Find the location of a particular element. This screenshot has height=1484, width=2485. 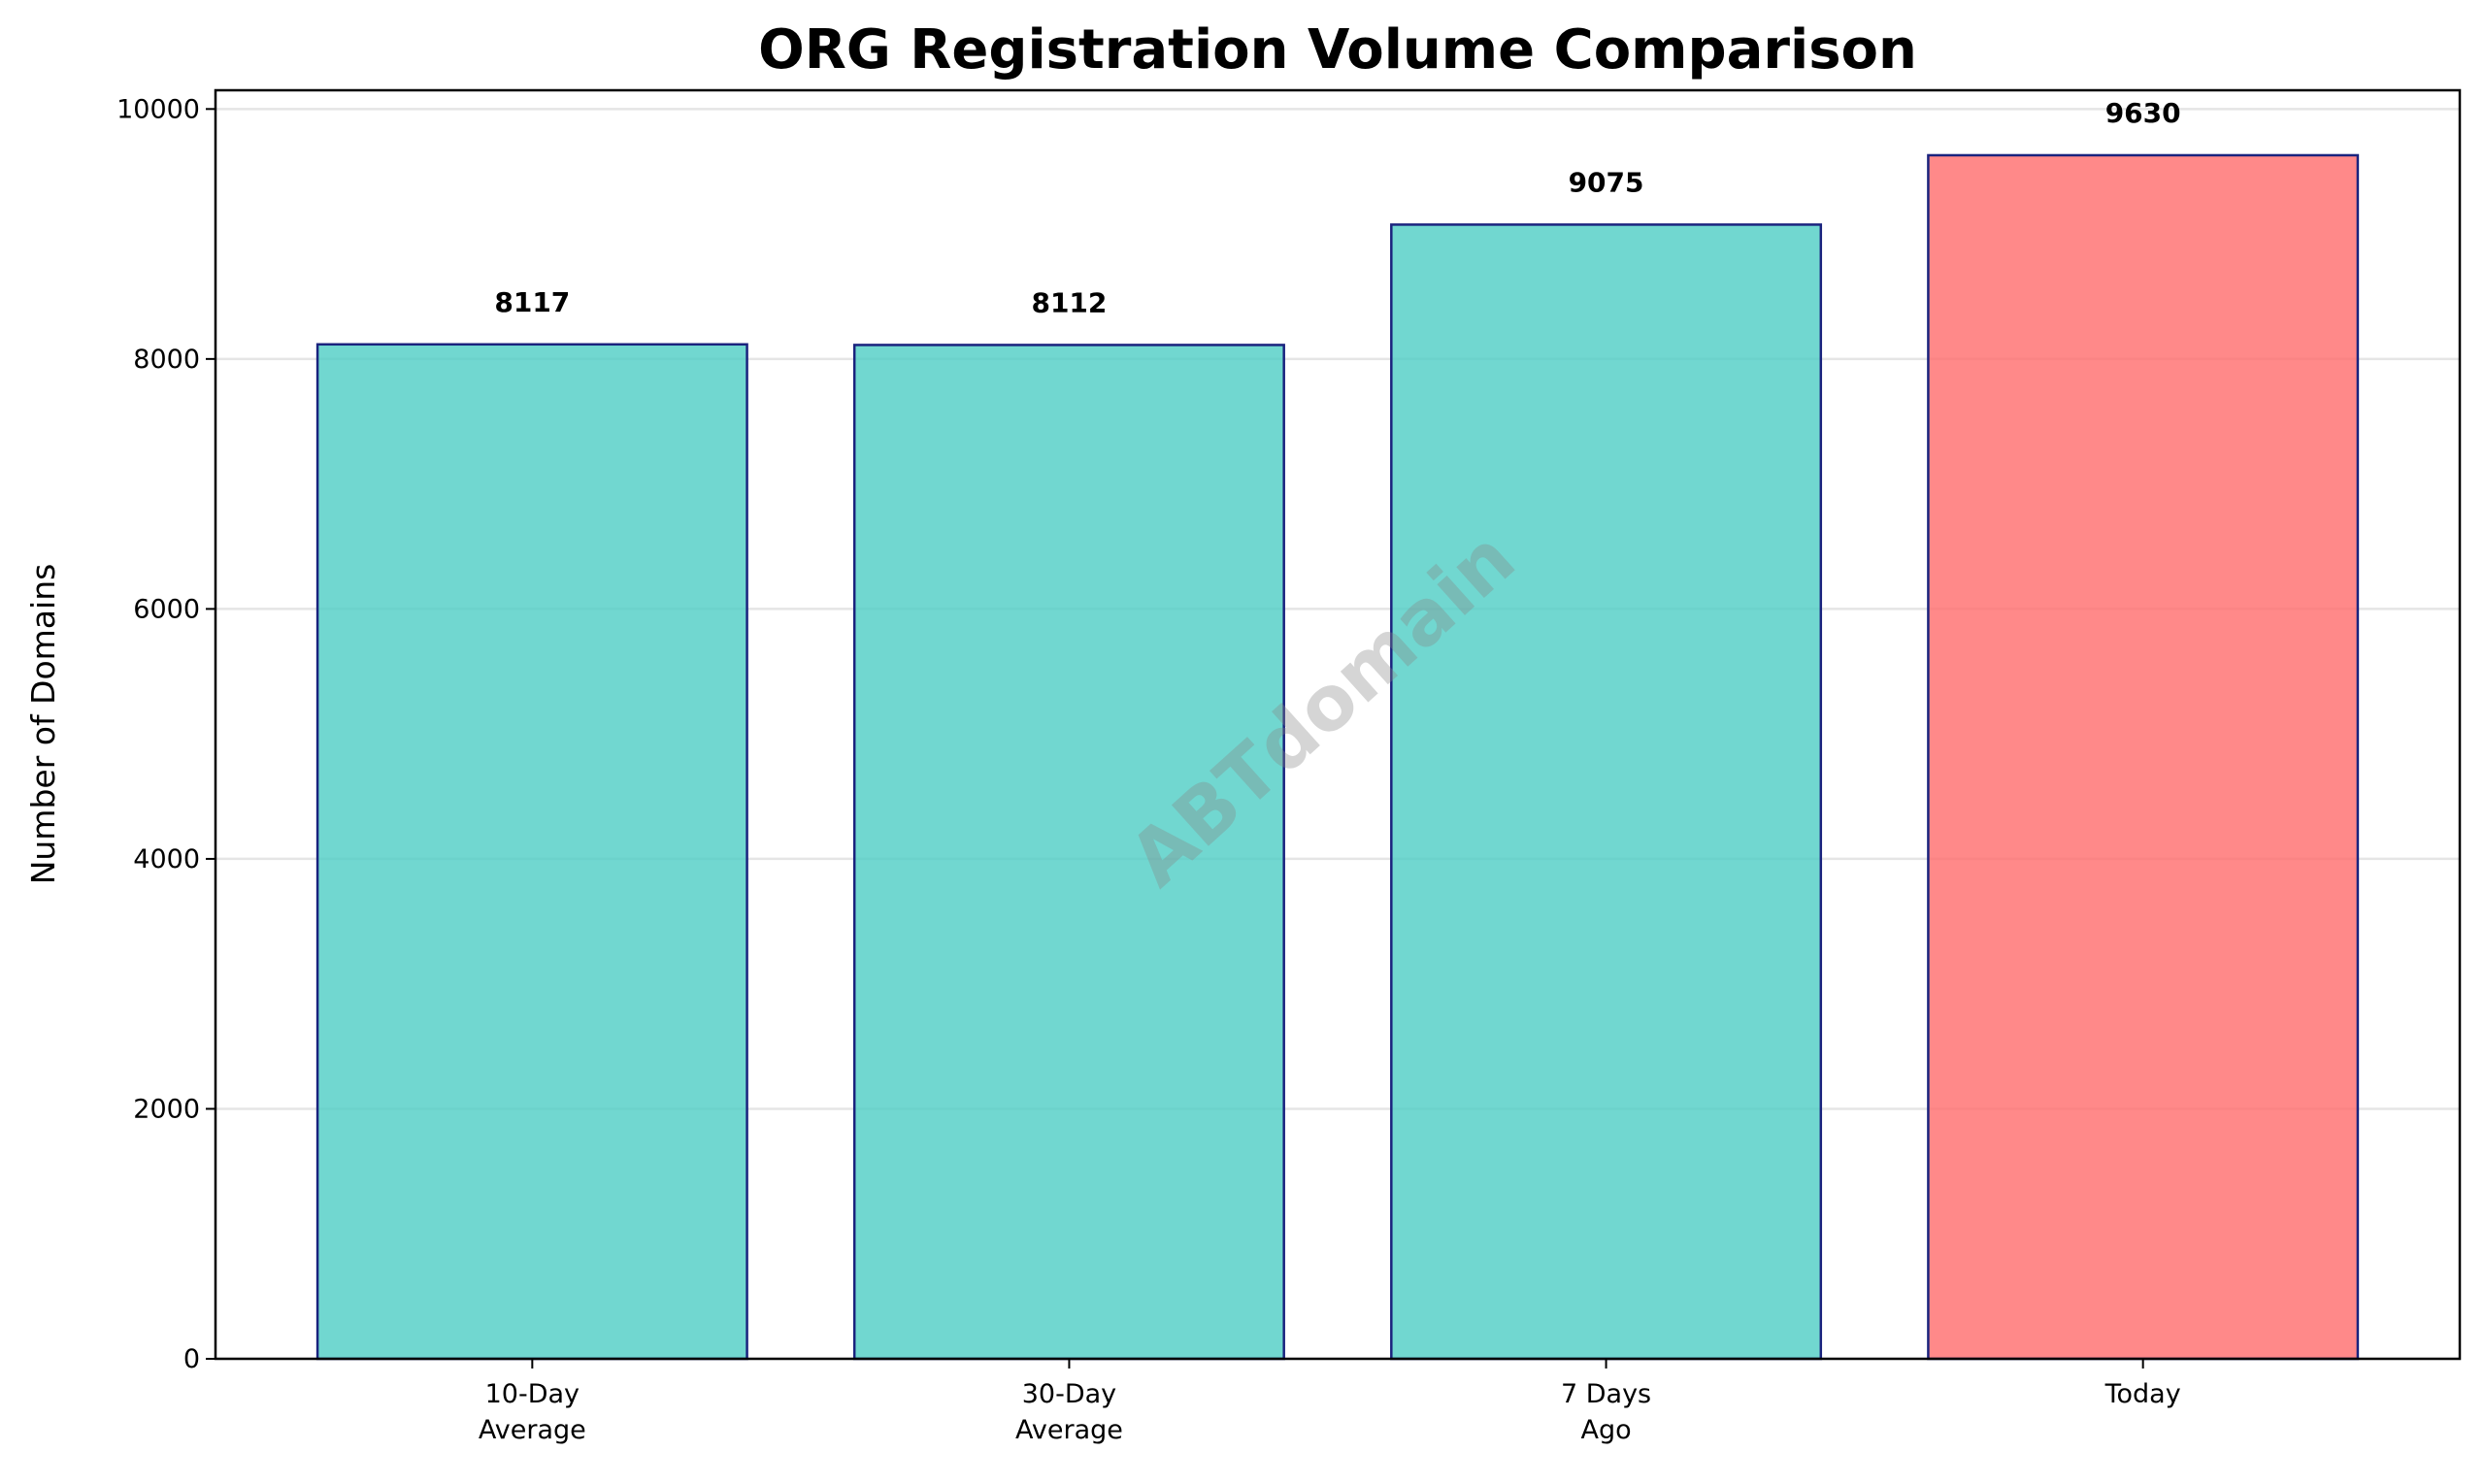

y-tick-label: 2000 is located at coordinates (167, 1109).